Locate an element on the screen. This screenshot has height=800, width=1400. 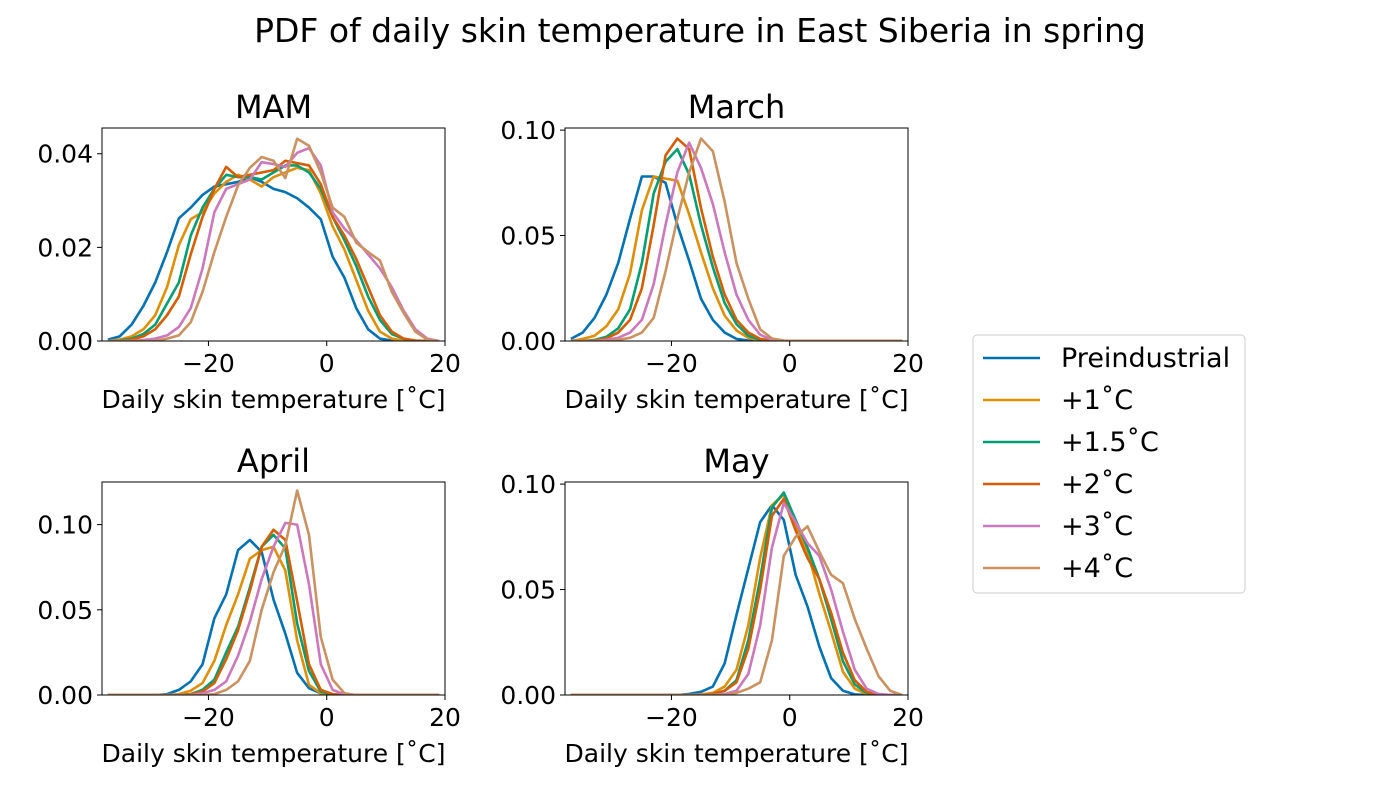
legend-entry-plus-2c: +2˚C is located at coordinates (1058, 484).